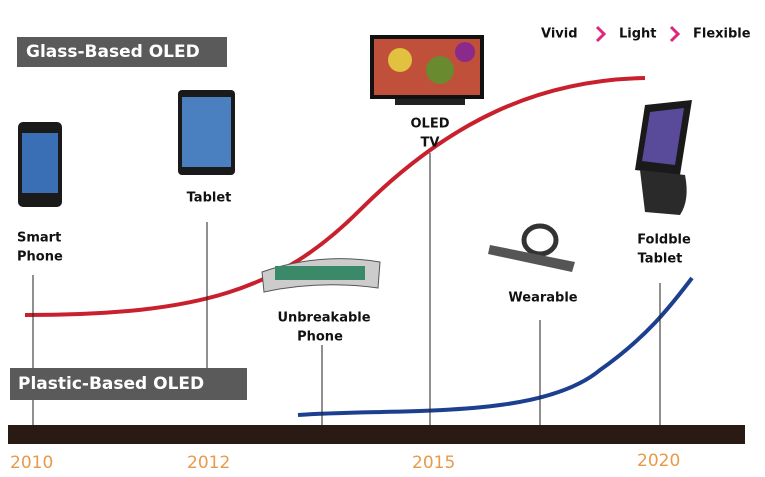  What do you see at coordinates (559, 34) in the screenshot?
I see `legend-step: Vivid` at bounding box center [559, 34].